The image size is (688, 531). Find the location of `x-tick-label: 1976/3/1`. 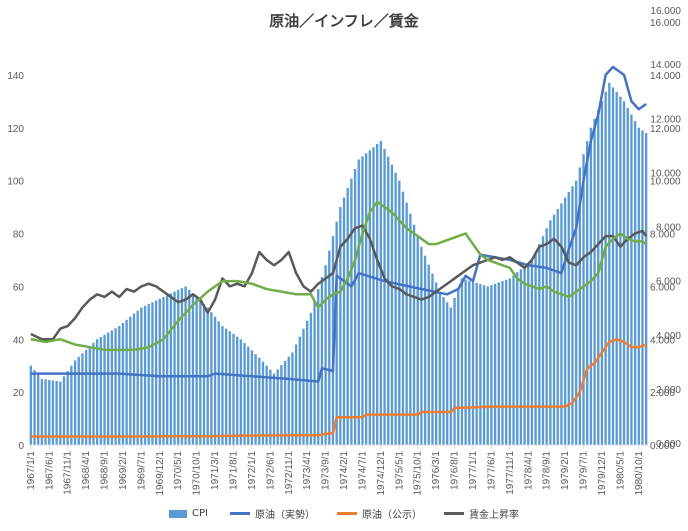

x-tick-label: 1976/3/1 is located at coordinates (436, 470).